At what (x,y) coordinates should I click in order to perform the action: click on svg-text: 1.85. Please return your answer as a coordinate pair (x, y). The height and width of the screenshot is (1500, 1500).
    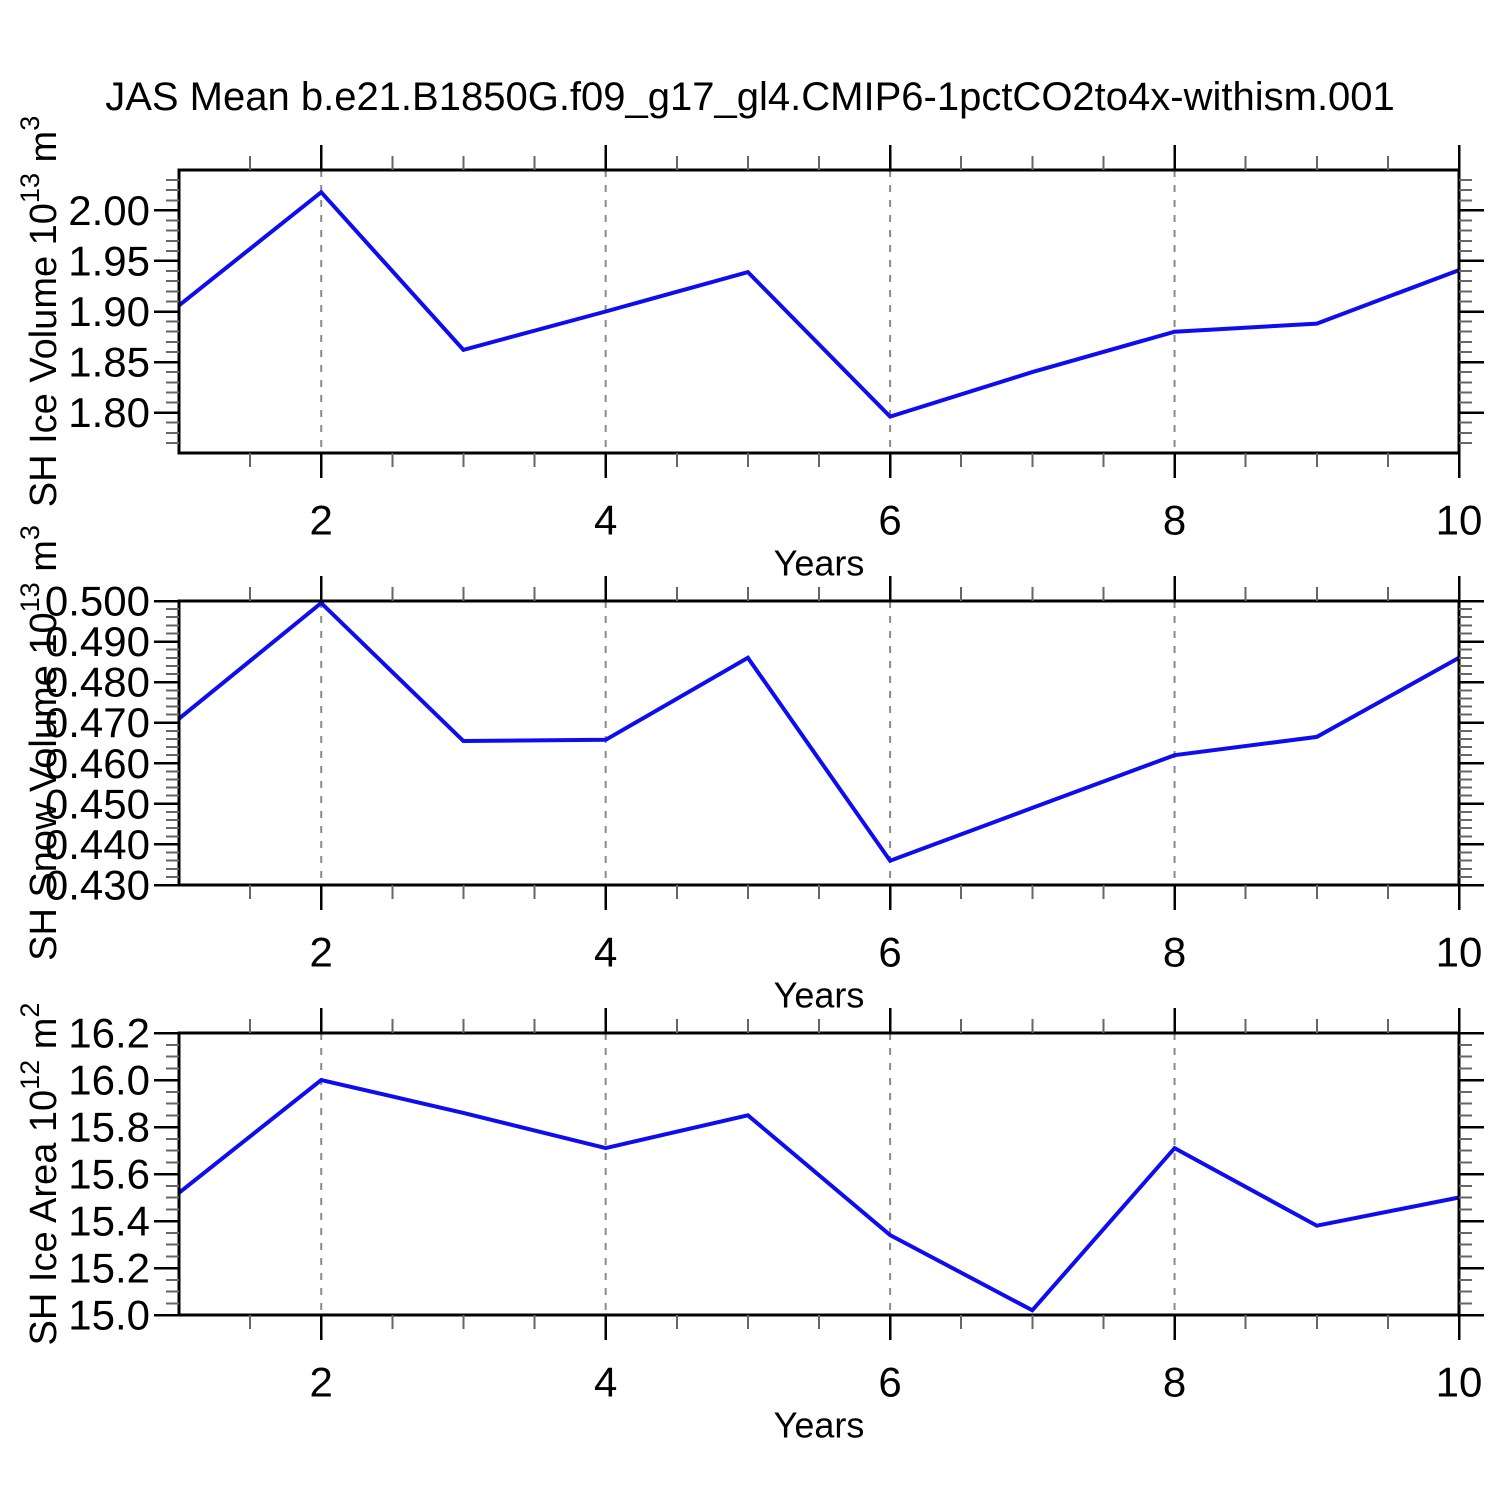
    Looking at the image, I should click on (109, 362).